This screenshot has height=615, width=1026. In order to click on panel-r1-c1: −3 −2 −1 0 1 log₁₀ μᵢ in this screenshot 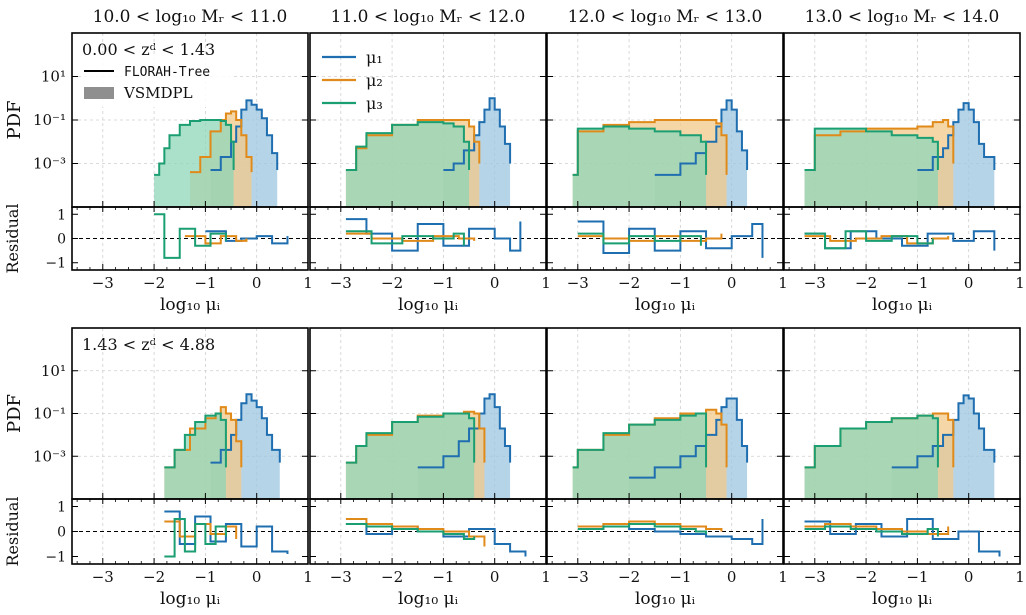, I will do `click(430, 468)`.